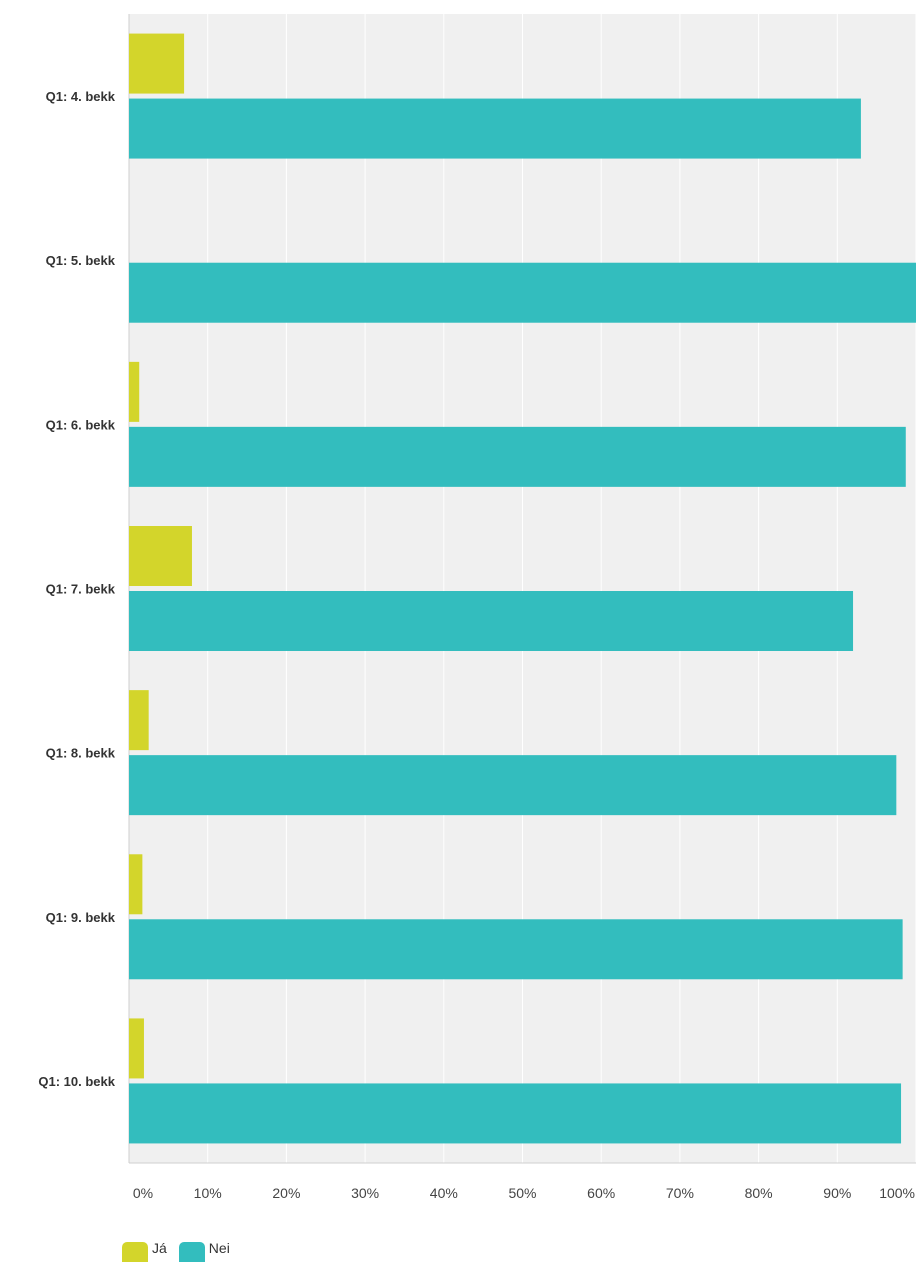  What do you see at coordinates (176, 1251) in the screenshot?
I see `legend: Já Nei` at bounding box center [176, 1251].